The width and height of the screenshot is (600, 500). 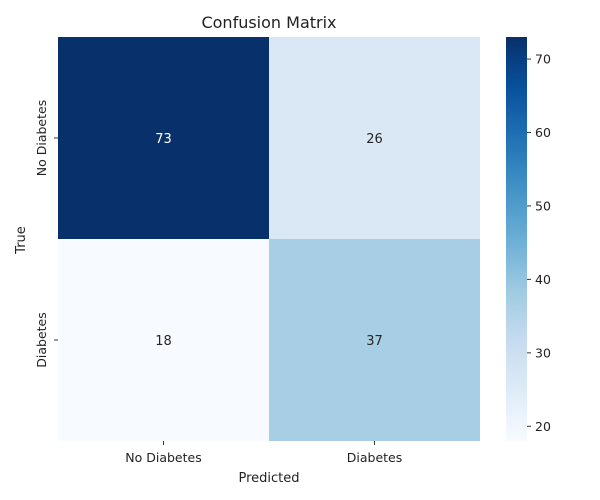 What do you see at coordinates (163, 457) in the screenshot?
I see `x-tick-label: No Diabetes` at bounding box center [163, 457].